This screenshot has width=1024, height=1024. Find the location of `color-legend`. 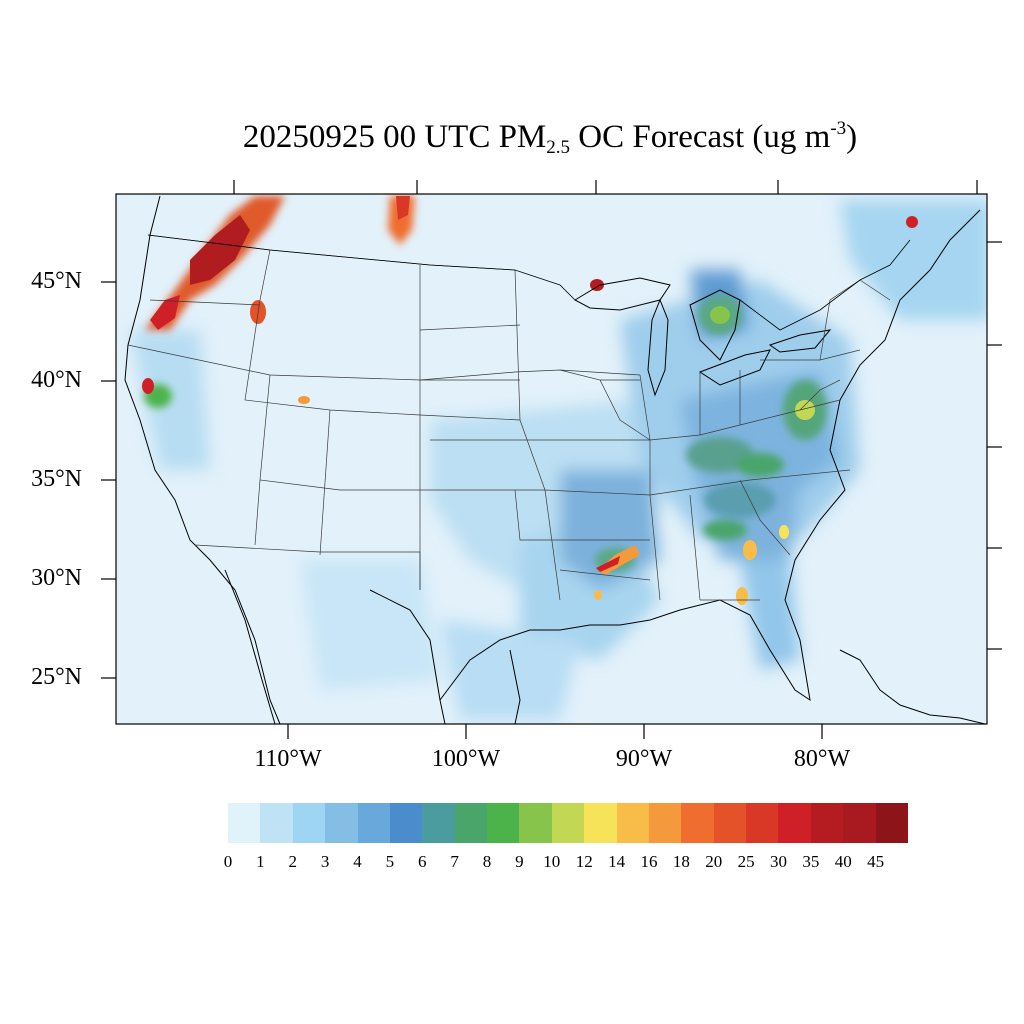

color-legend is located at coordinates (568, 823).